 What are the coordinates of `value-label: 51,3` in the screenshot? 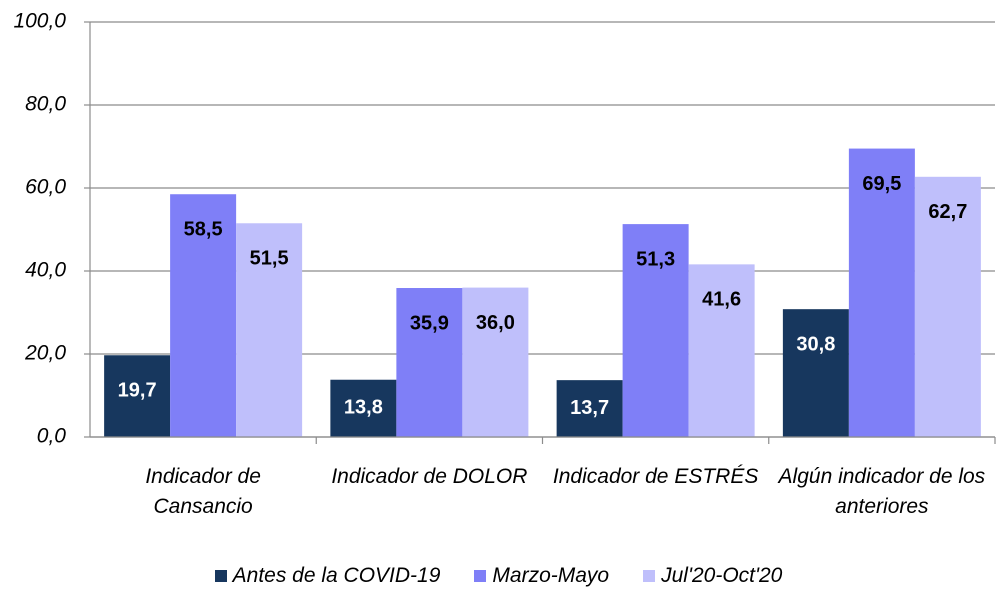 It's located at (655, 259).